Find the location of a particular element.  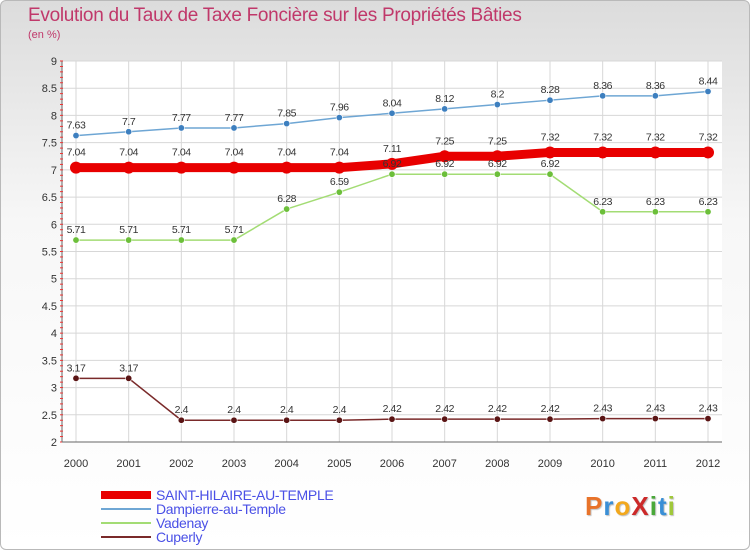

legend-item-saint-hilaire: SAINT-HILAIRE-AU-TEMPLE is located at coordinates (217, 494).